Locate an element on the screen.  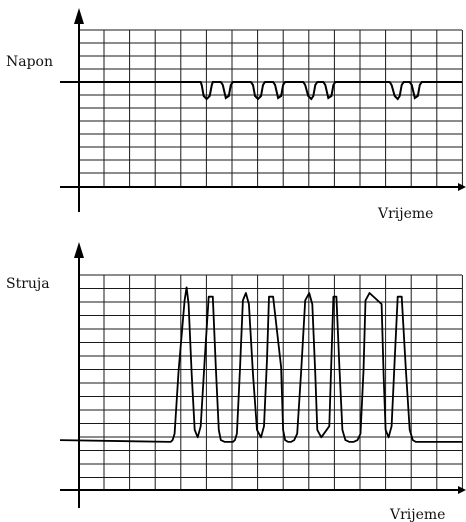
current-y-axis-arrow is located at coordinates (79, 250).